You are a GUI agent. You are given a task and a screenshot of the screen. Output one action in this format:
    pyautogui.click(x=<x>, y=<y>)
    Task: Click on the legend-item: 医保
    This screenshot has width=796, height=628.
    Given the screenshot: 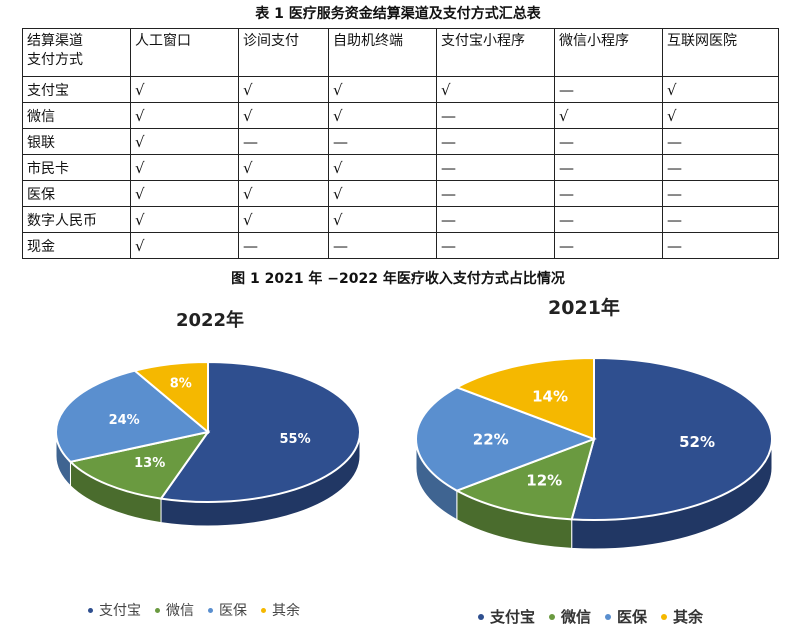 What is the action you would take?
    pyautogui.click(x=227, y=610)
    